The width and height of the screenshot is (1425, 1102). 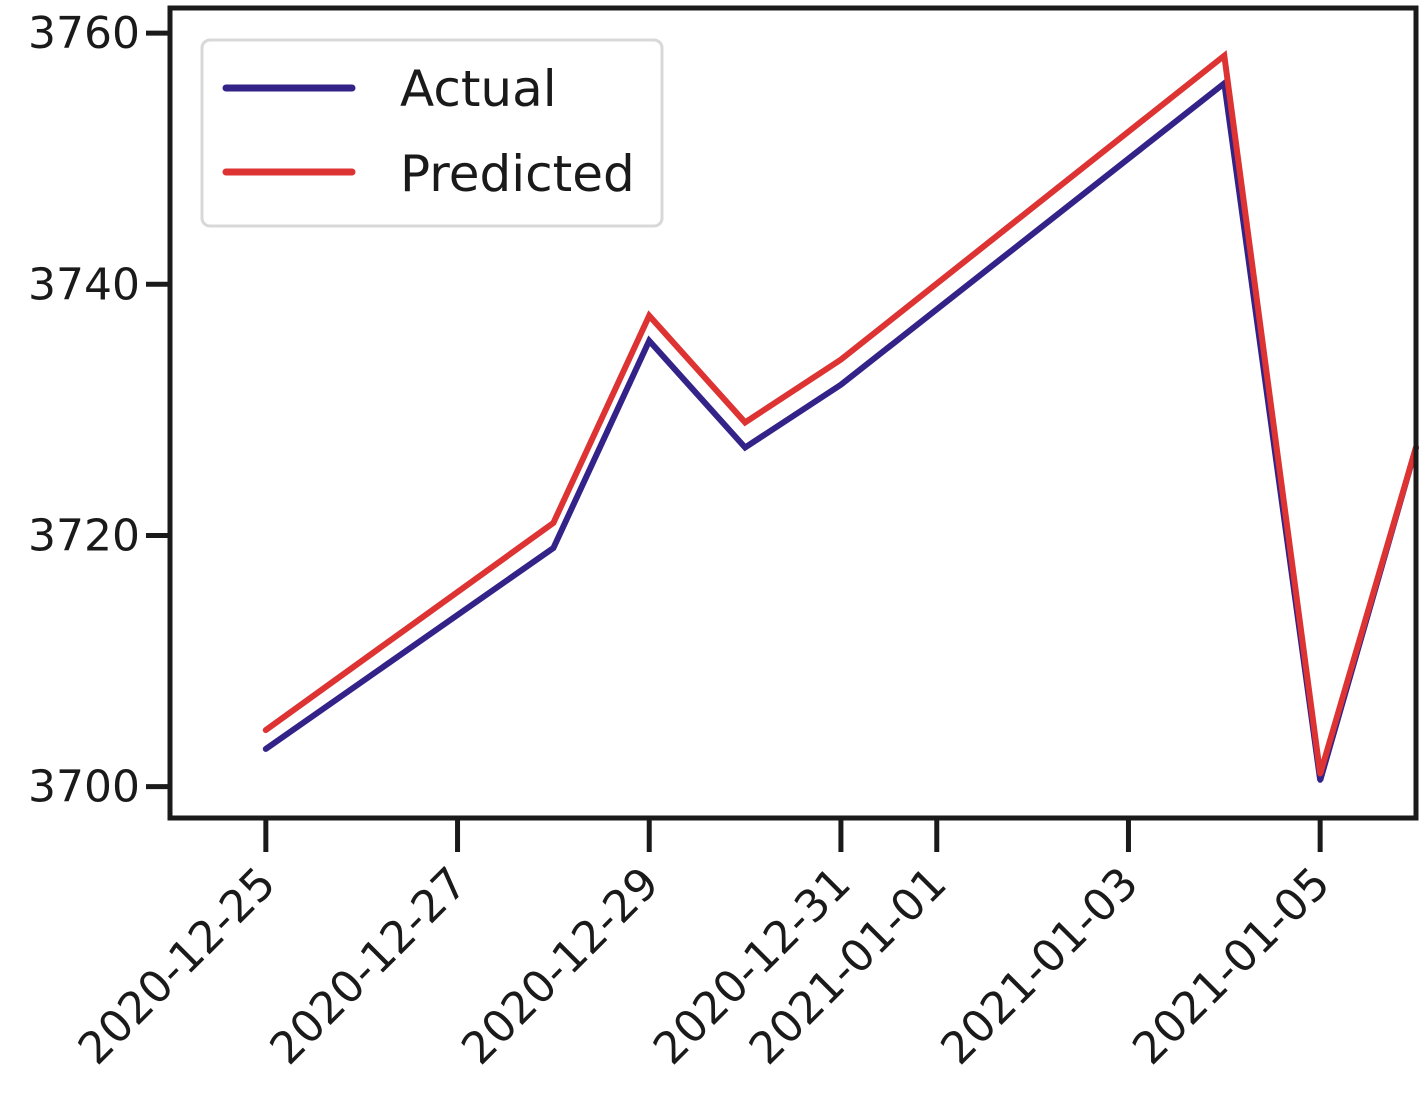 I want to click on legend-label-actual: Actual, so click(x=478, y=89).